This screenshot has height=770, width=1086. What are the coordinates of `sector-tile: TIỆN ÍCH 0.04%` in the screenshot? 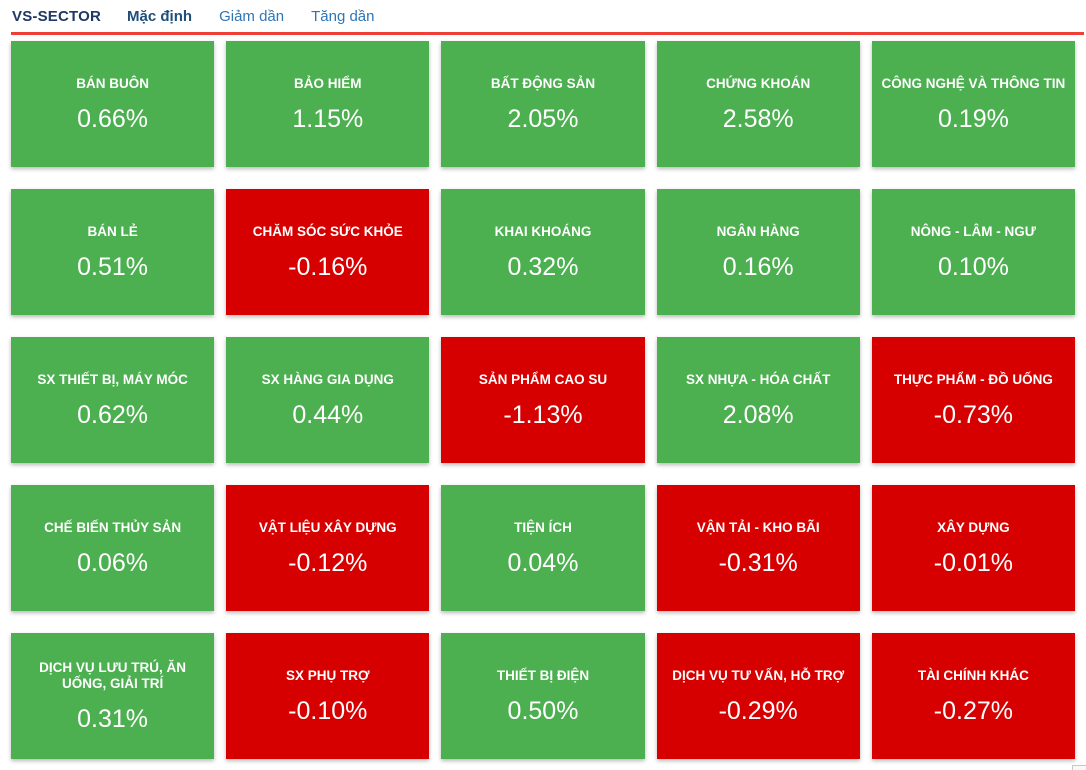 It's located at (543, 548).